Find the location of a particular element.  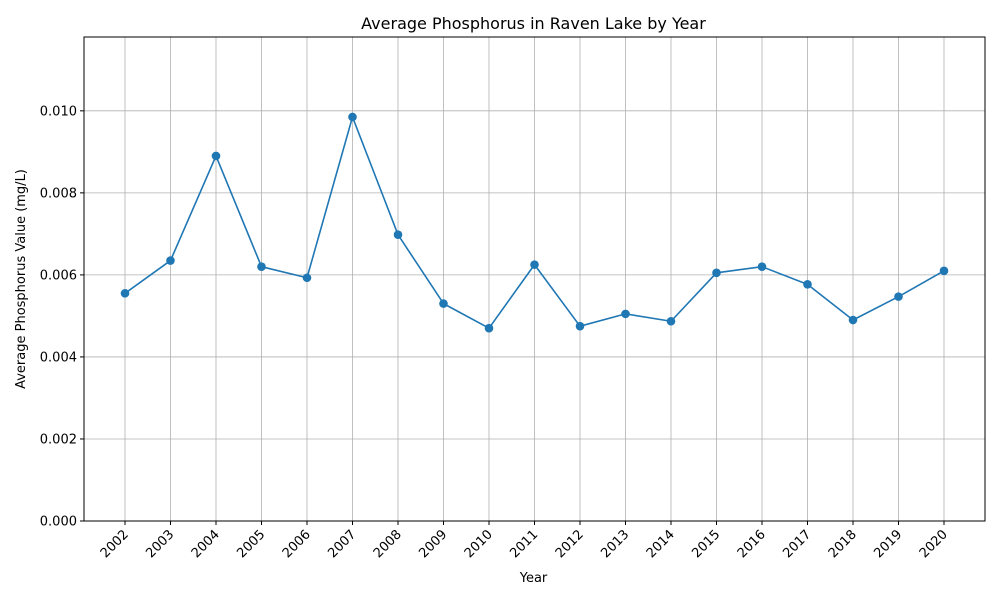

y-tick-label: 0.000 is located at coordinates (58, 522).